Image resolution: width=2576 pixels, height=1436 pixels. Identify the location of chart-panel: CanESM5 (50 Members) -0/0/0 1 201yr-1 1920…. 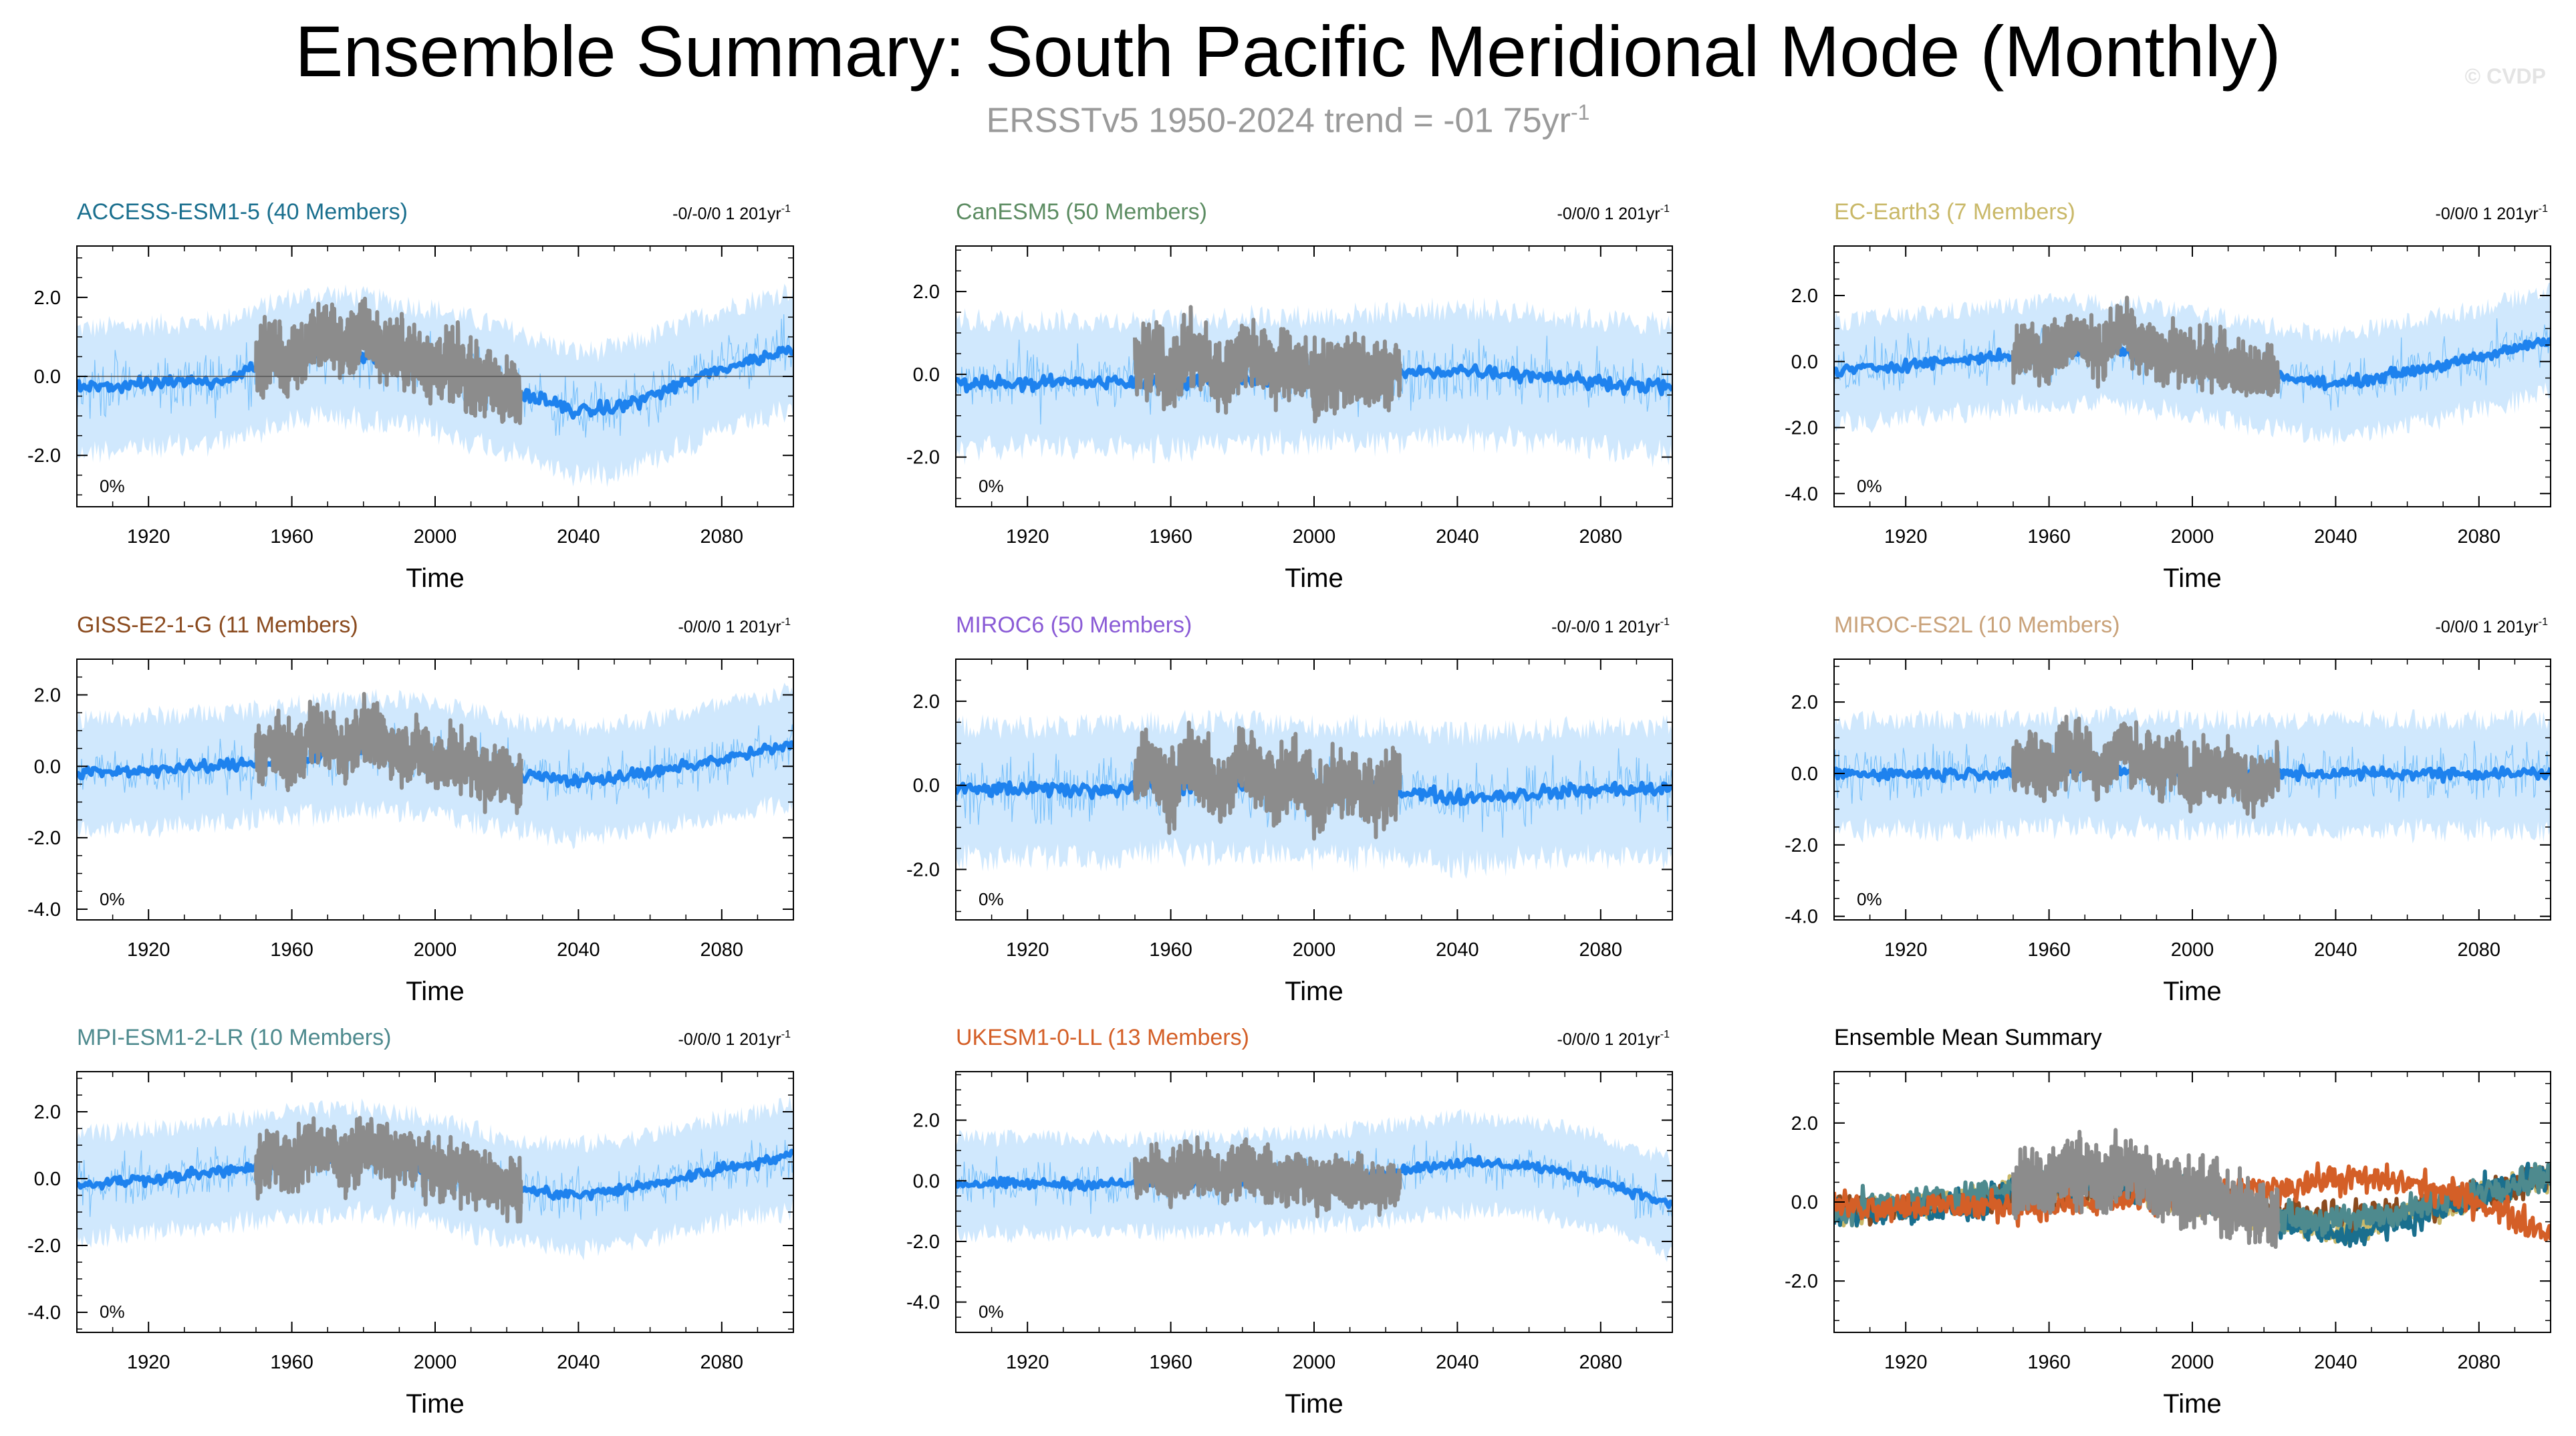
(1289, 396).